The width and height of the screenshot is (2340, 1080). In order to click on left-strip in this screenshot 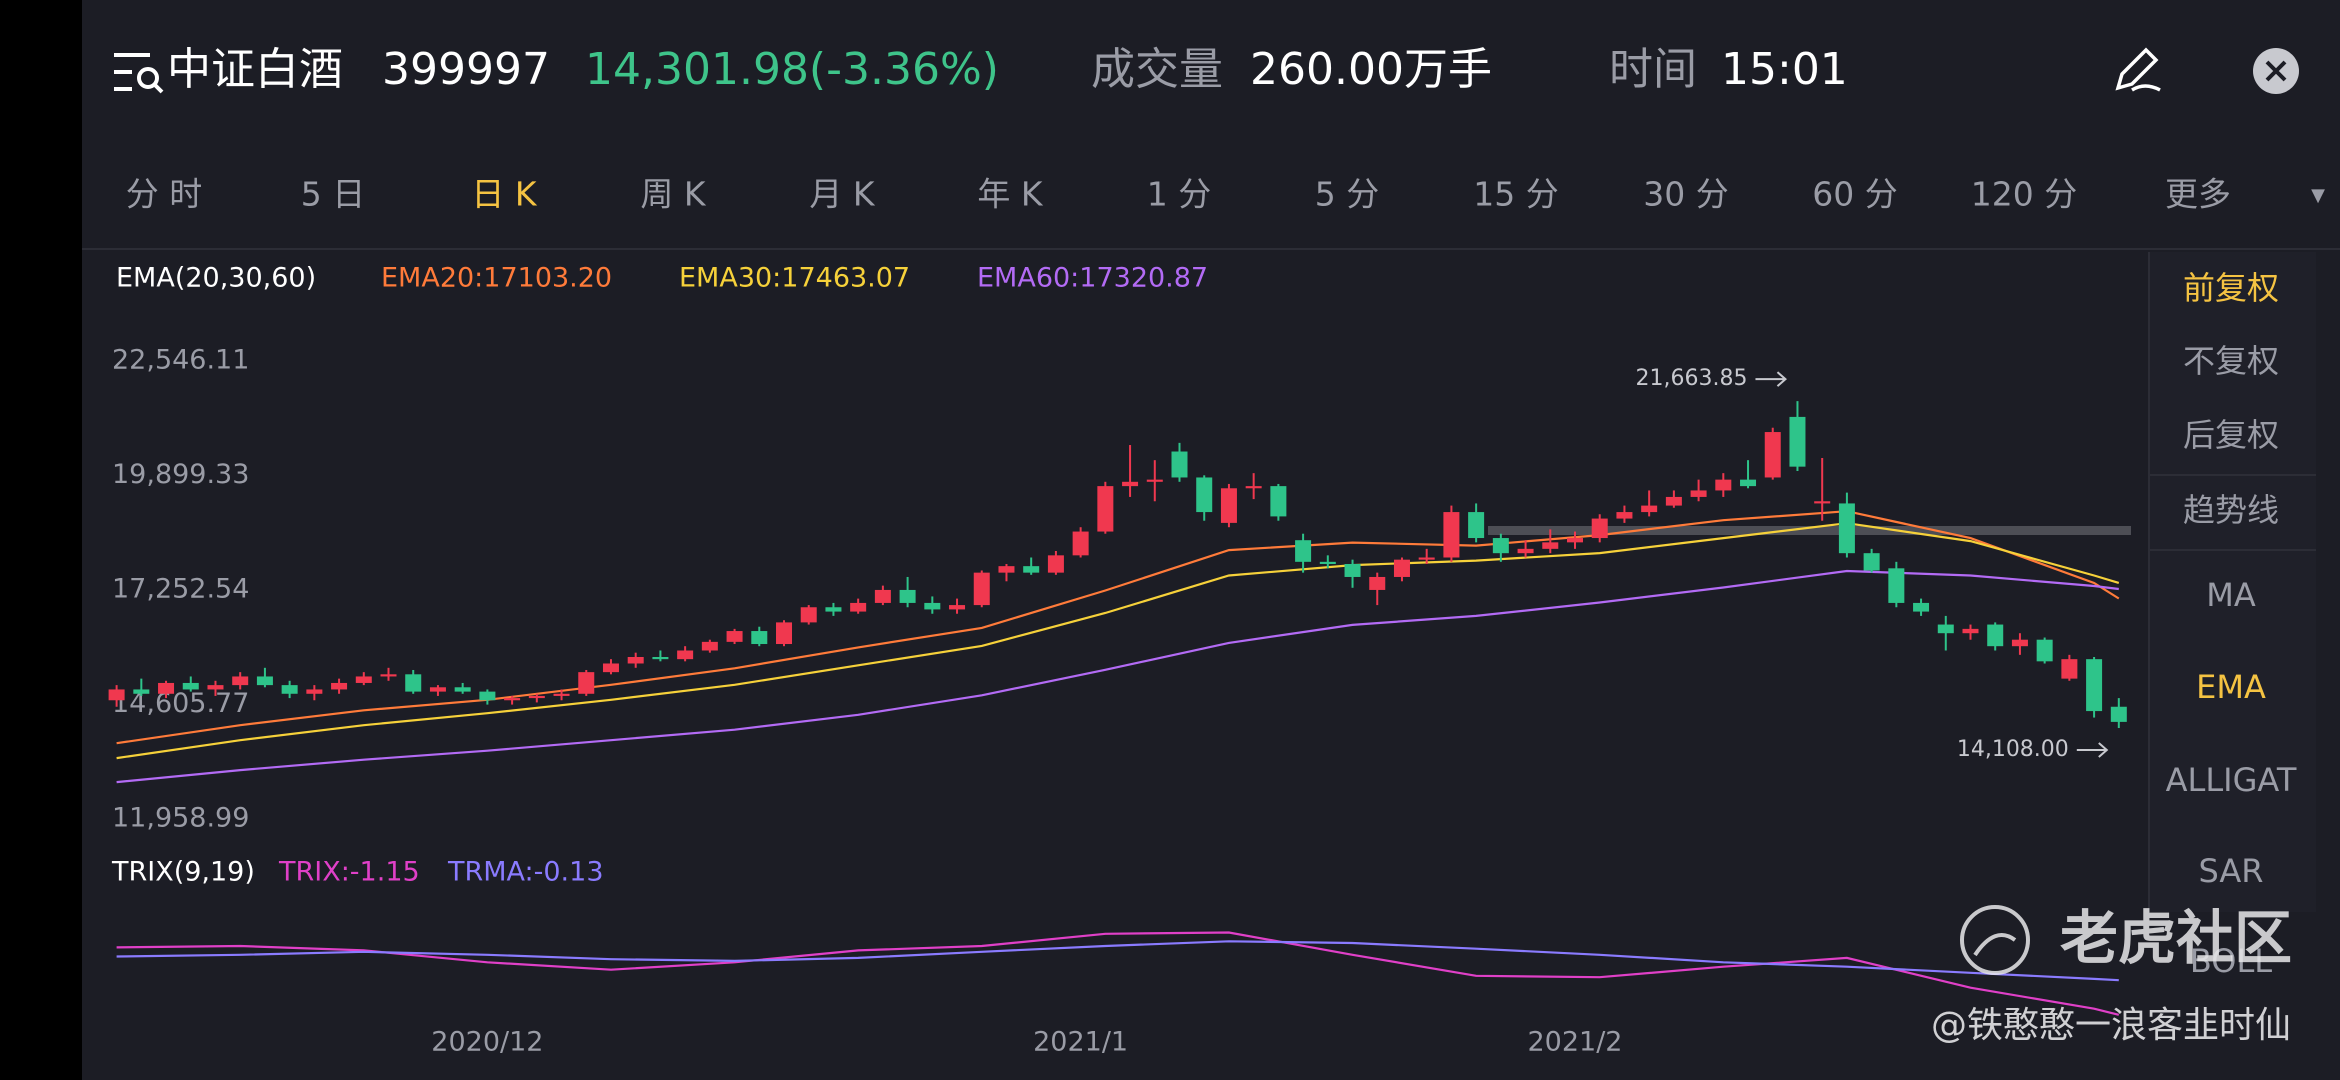, I will do `click(41, 540)`.